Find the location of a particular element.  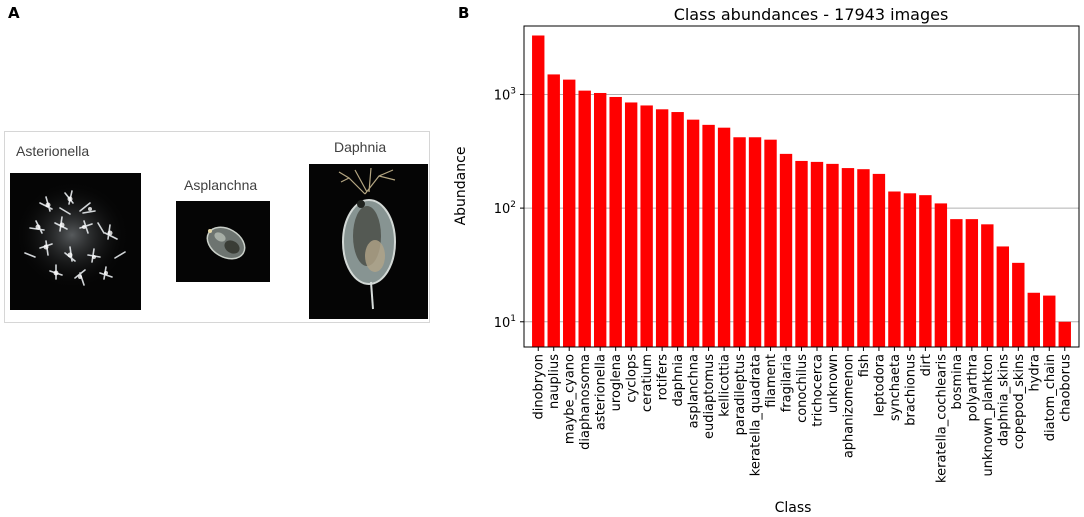

x-tick-label-20: aphanizomenon is located at coordinates (848, 406).